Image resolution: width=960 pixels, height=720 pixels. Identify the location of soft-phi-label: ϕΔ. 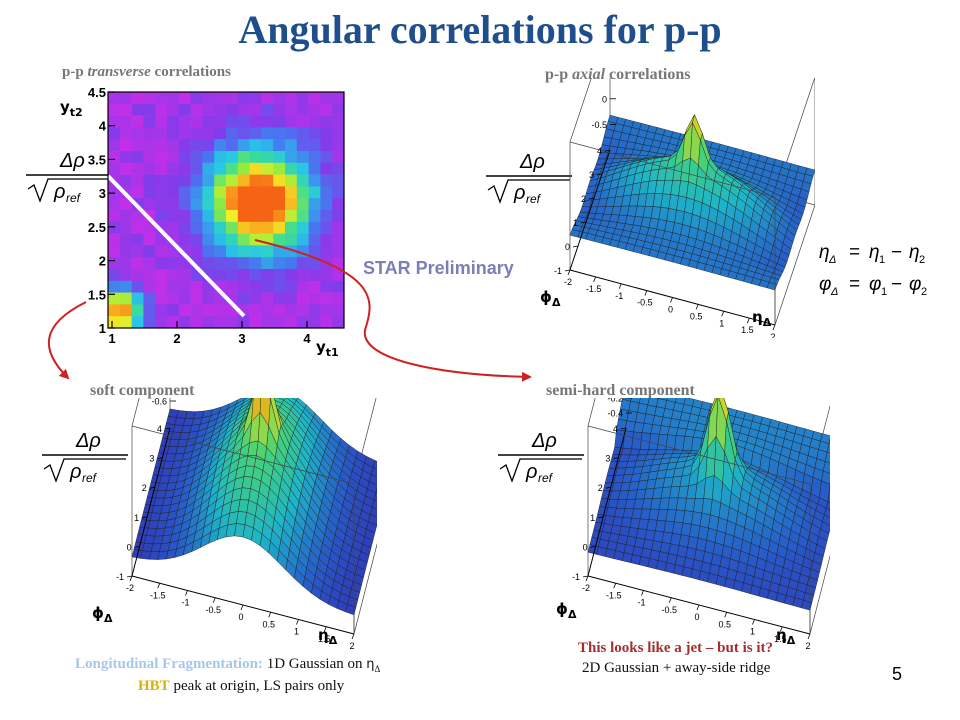
(102, 614).